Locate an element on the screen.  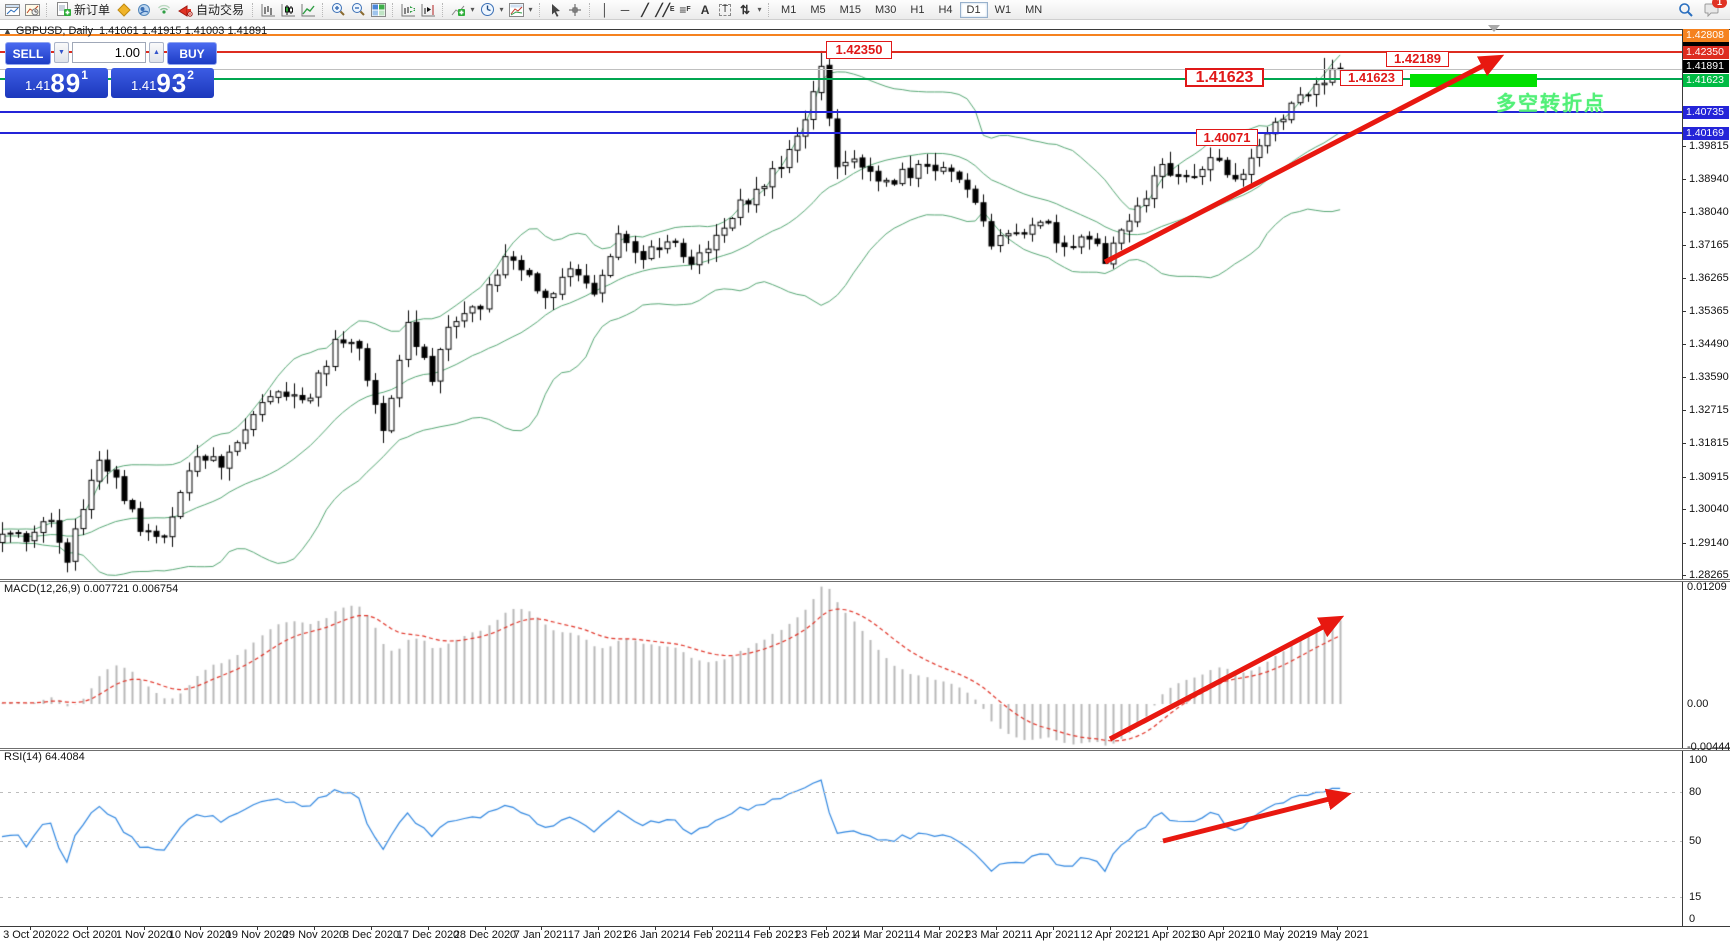
signals-button is located at coordinates (164, 10).